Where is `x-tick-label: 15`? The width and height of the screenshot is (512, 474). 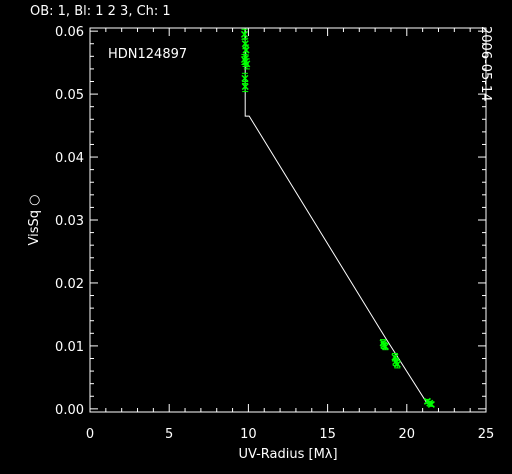 x-tick-label: 15 is located at coordinates (327, 434).